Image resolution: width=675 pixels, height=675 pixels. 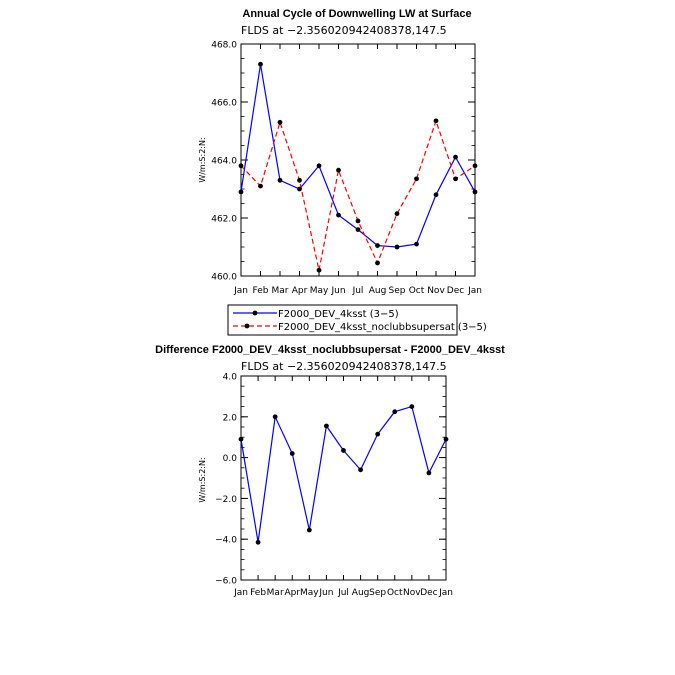 What do you see at coordinates (247, 326) in the screenshot?
I see `legend-marker-noclubbsupersat` at bounding box center [247, 326].